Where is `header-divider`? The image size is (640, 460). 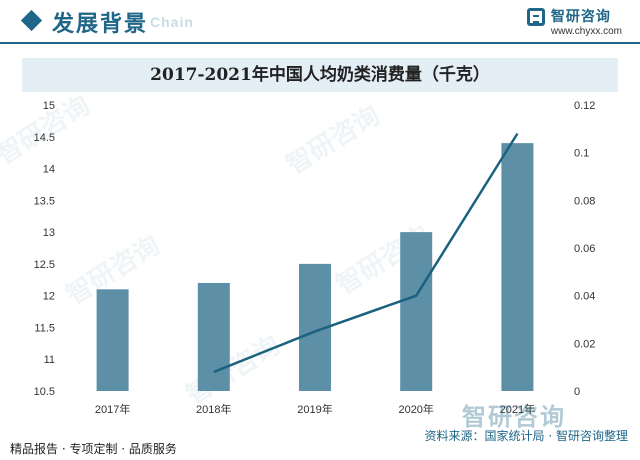
header-divider is located at coordinates (320, 43).